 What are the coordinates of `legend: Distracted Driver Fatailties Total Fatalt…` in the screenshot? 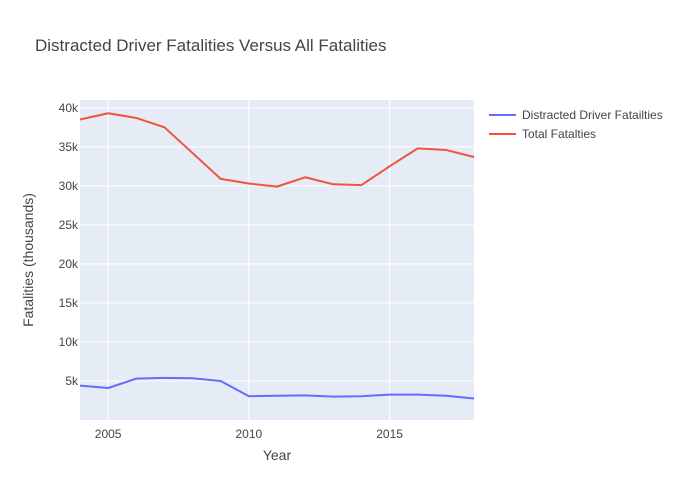 It's located at (576, 124).